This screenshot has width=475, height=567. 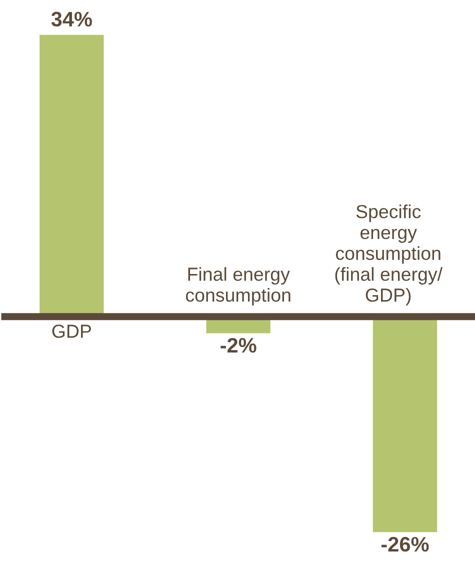 What do you see at coordinates (238, 286) in the screenshot?
I see `x-tick-label: Final energy consumption` at bounding box center [238, 286].